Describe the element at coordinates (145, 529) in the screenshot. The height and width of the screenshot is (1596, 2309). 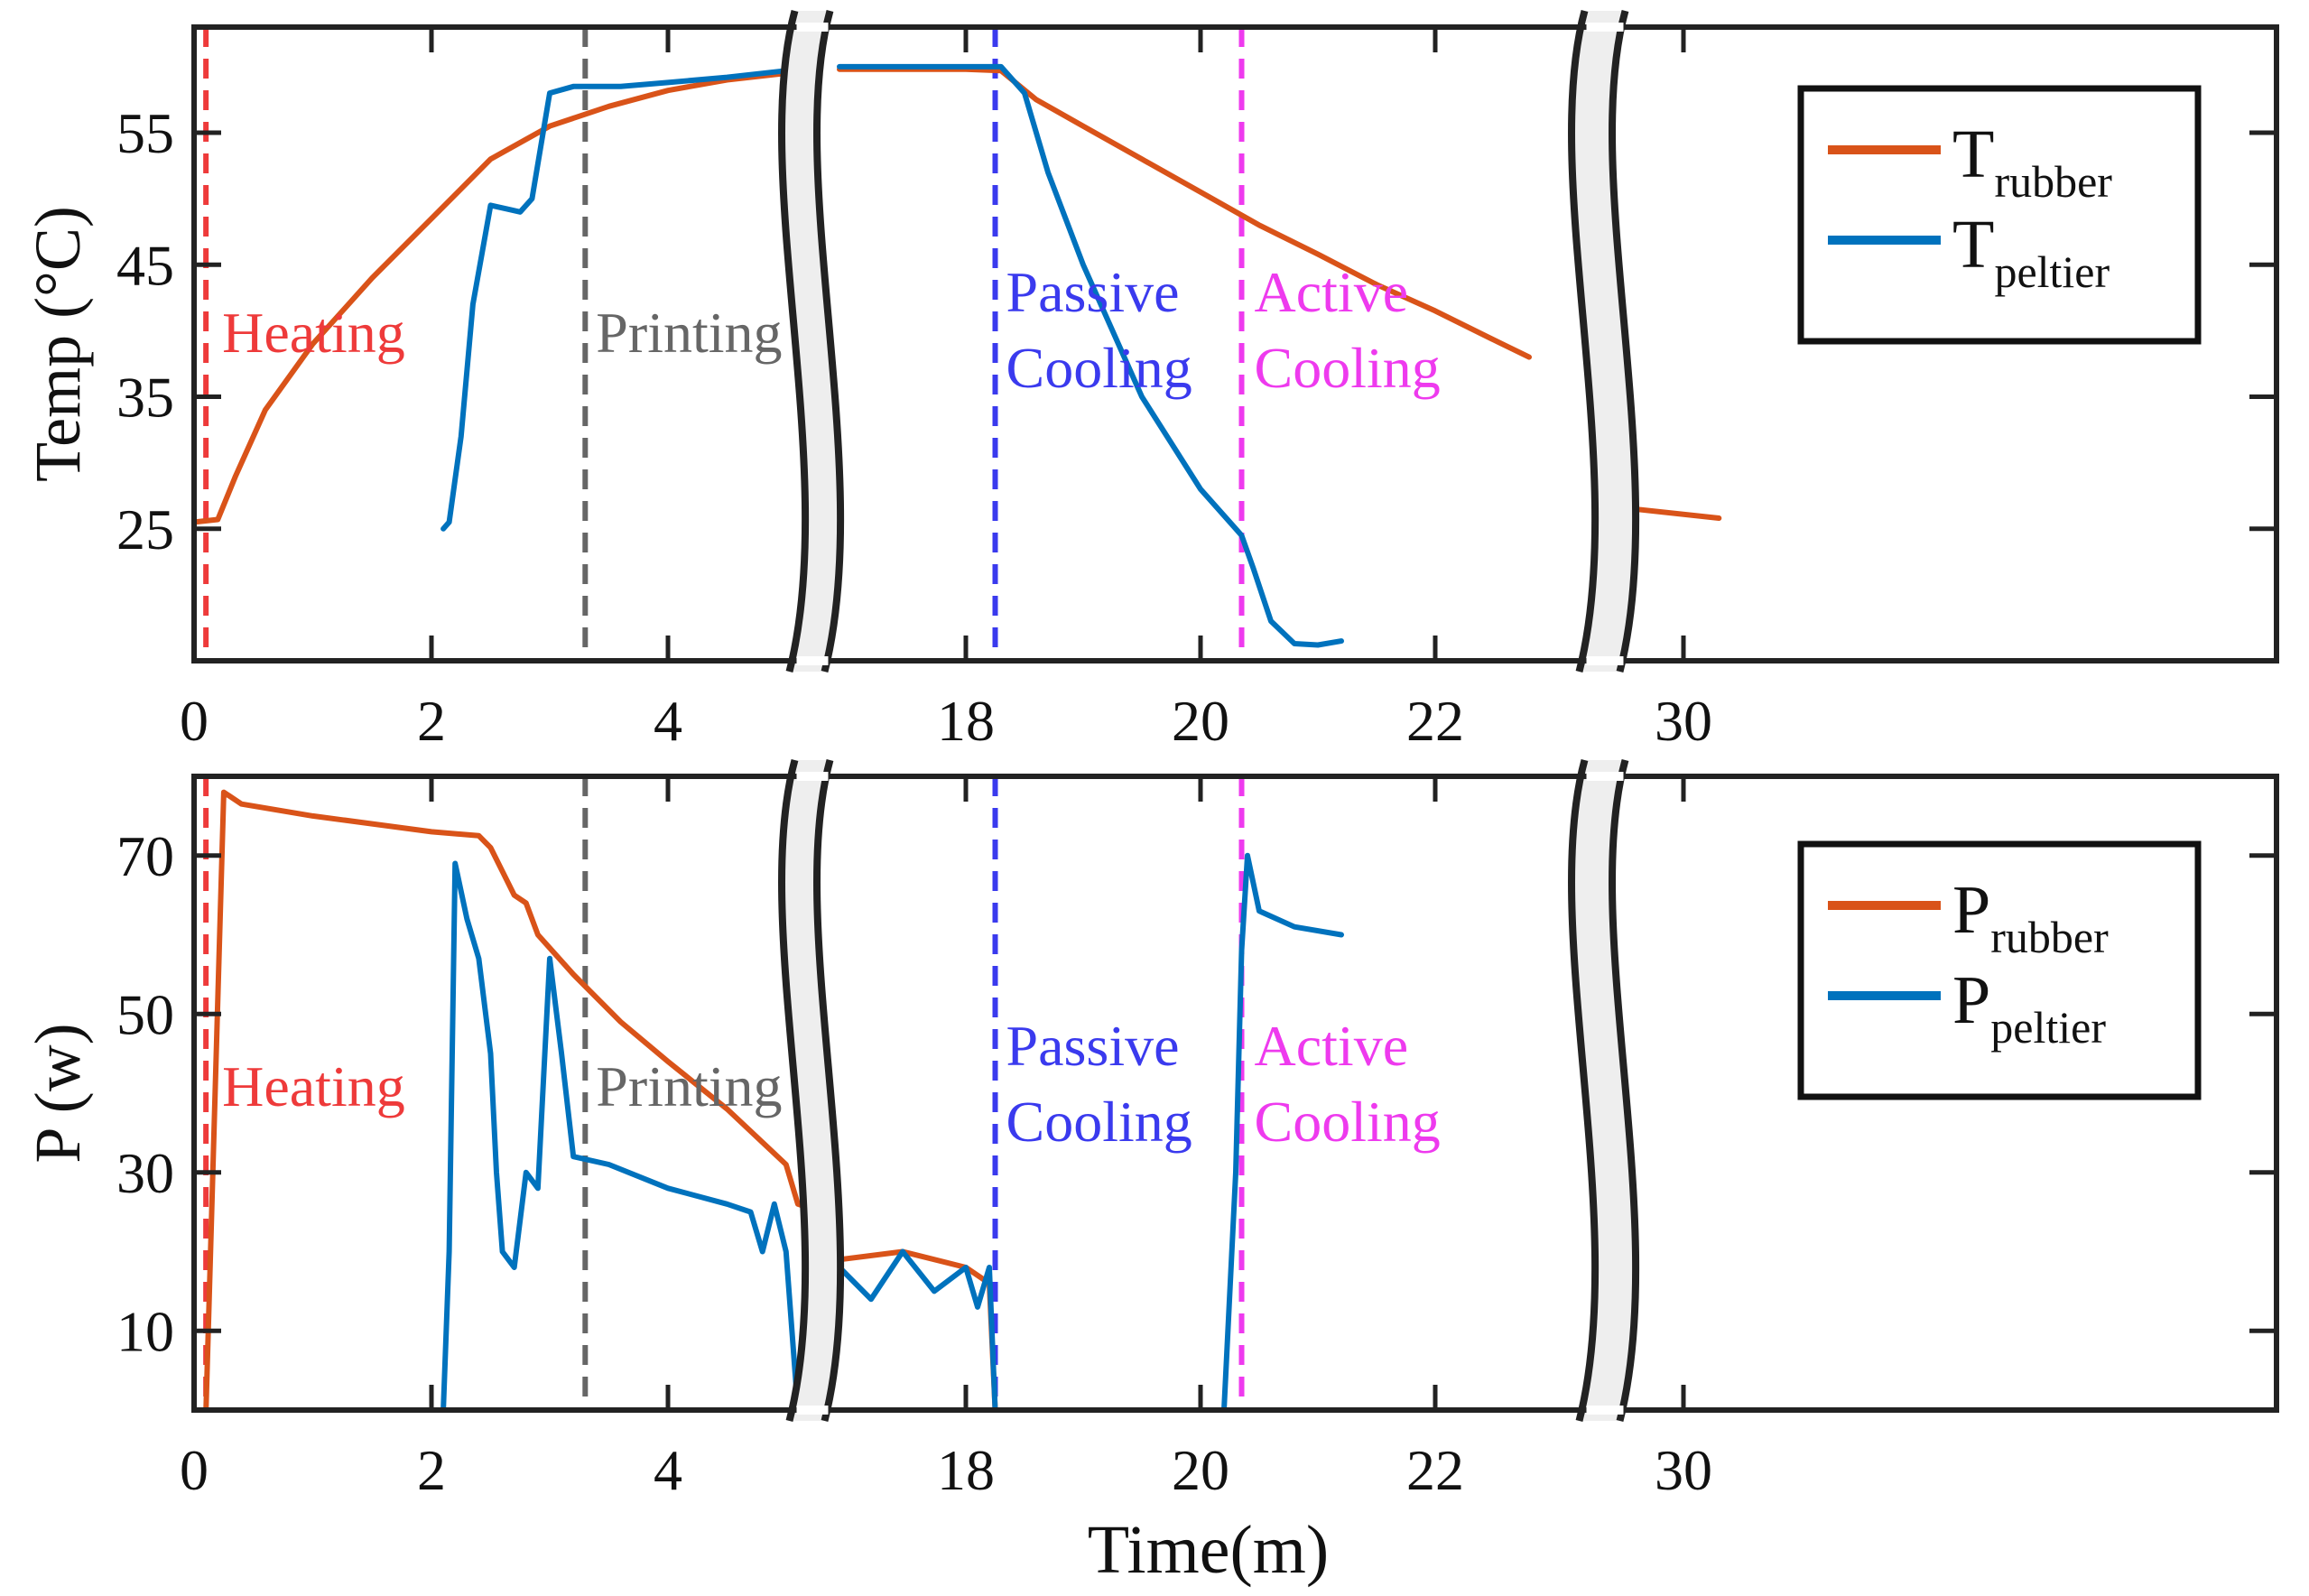
I see `y-tick-label: 25` at that location.